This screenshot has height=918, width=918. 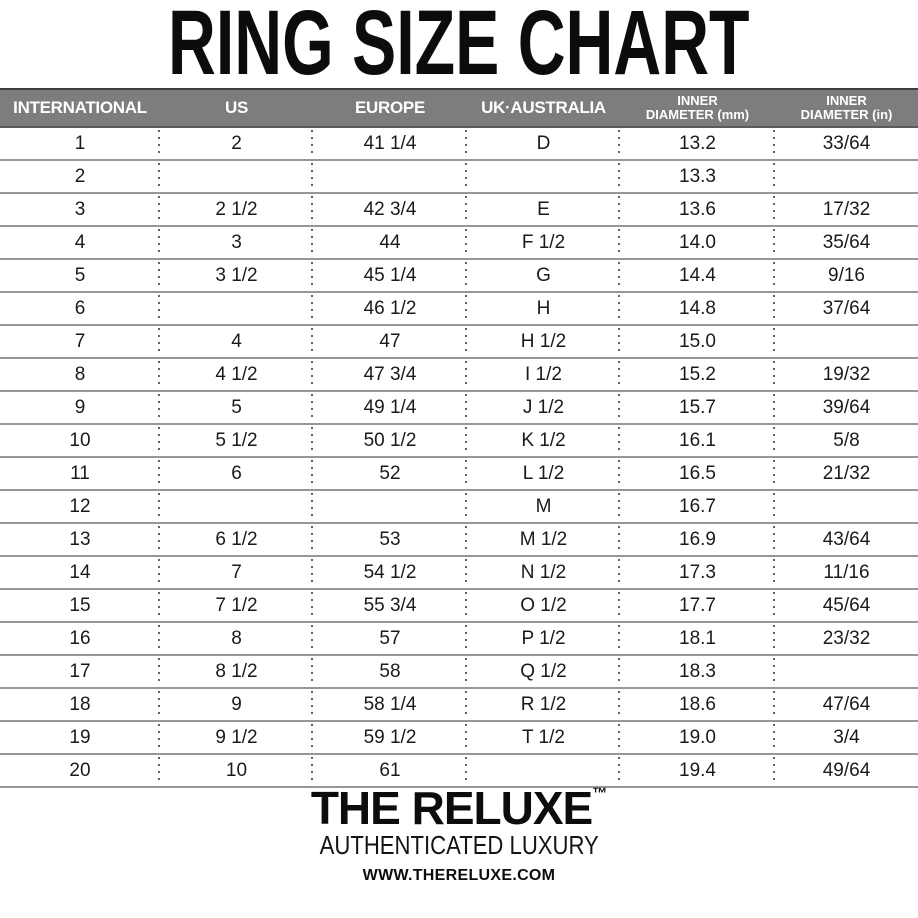 What do you see at coordinates (543, 342) in the screenshot?
I see `table-cell: H 1/2` at bounding box center [543, 342].